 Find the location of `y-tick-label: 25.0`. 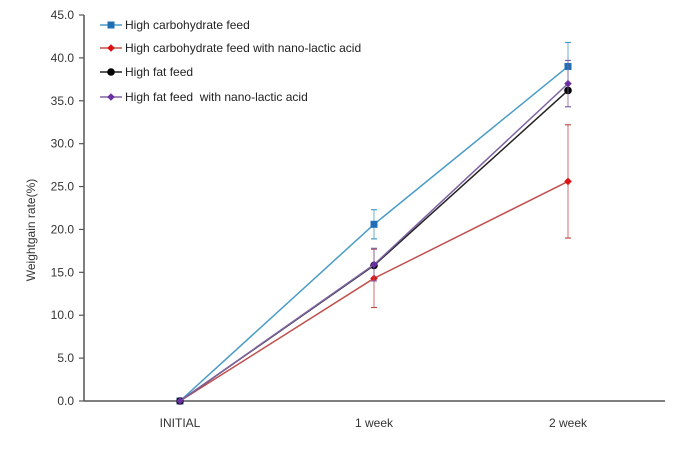

y-tick-label: 25.0 is located at coordinates (63, 187).